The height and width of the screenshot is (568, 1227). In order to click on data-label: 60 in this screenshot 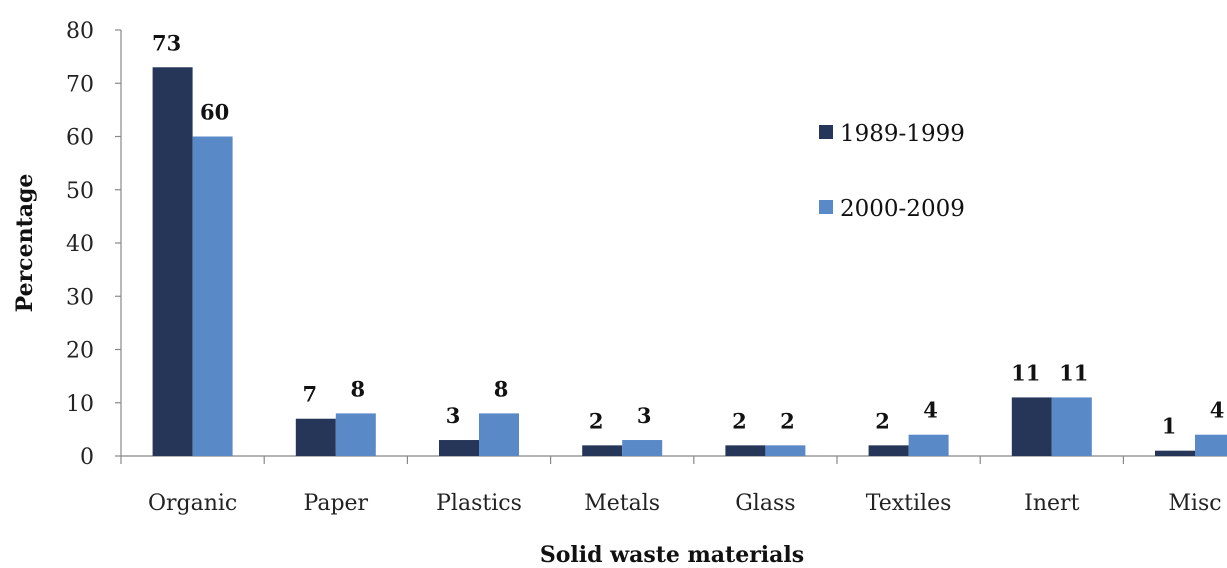, I will do `click(214, 112)`.